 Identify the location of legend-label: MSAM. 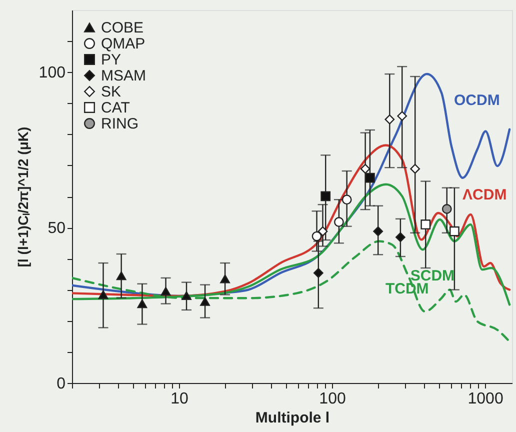
(123, 76).